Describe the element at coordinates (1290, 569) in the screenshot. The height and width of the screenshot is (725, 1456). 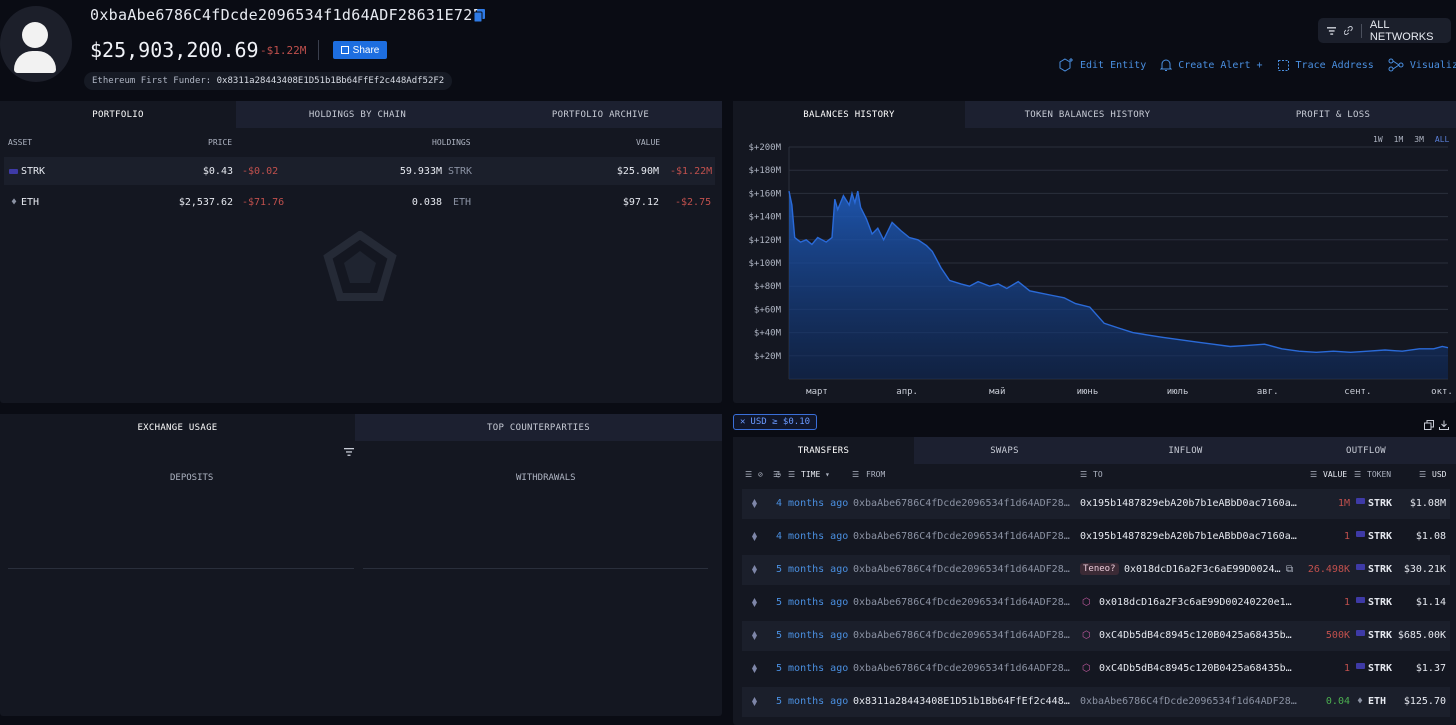
I see `copy-icon: ⧉` at that location.